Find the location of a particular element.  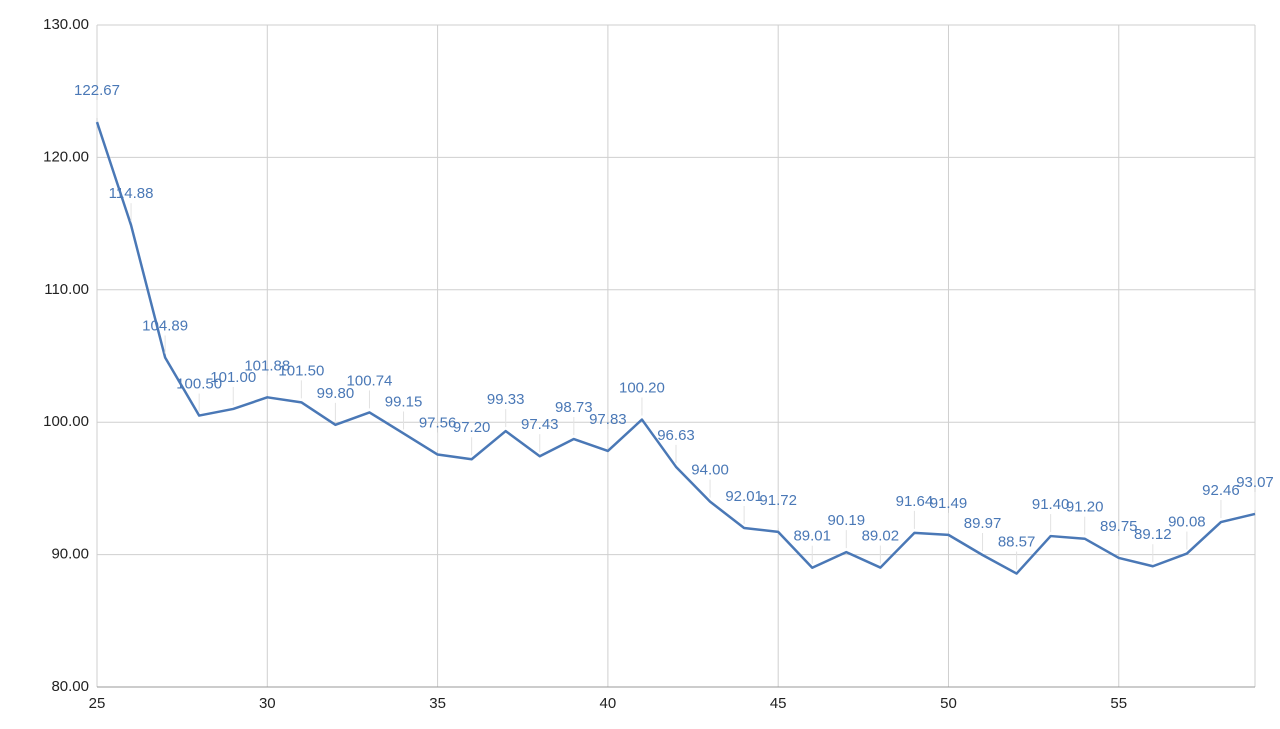

data-label: 98.73 is located at coordinates (574, 407).